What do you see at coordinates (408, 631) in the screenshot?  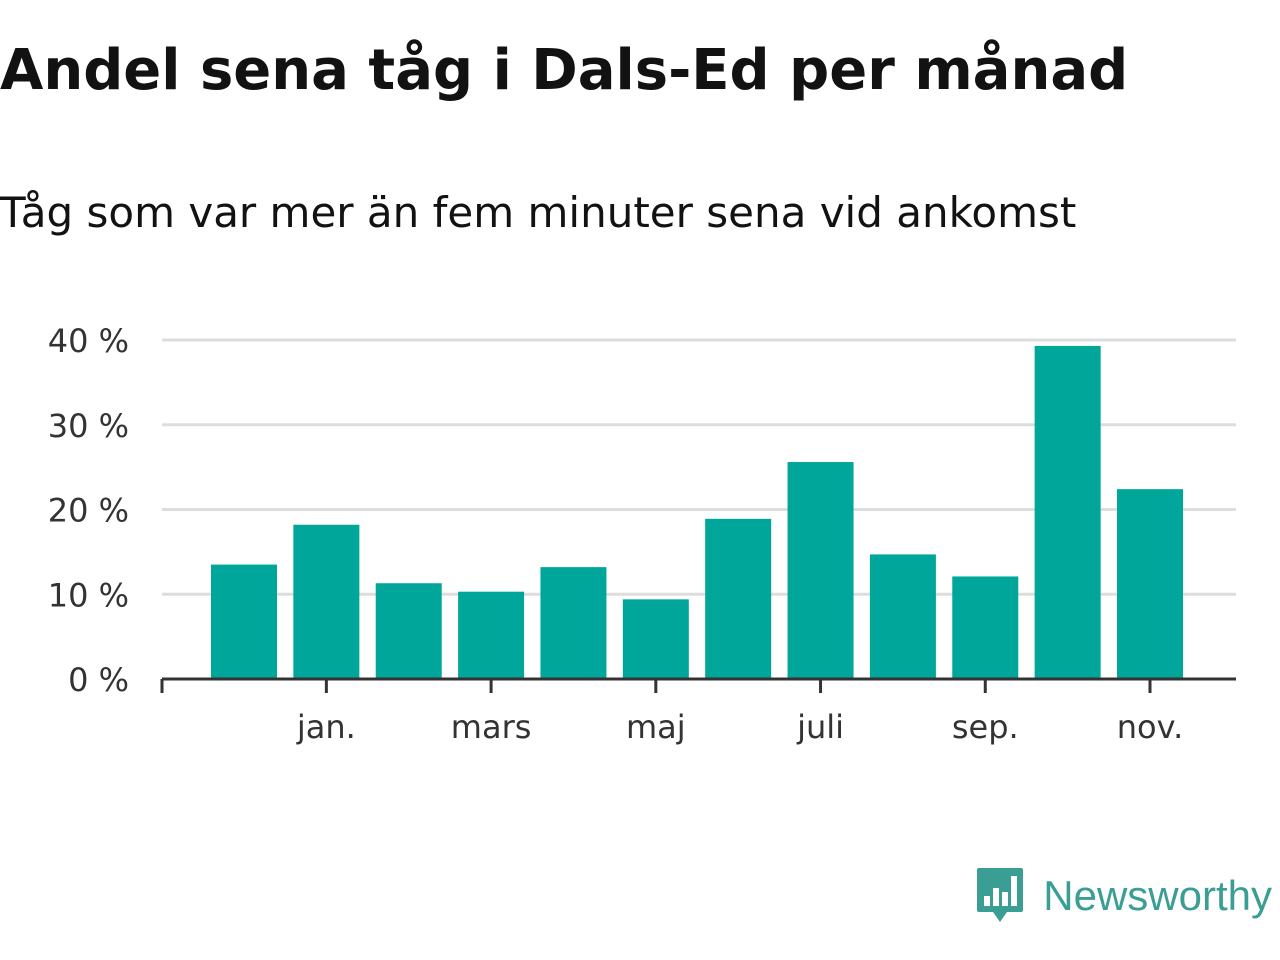 I see `bar-feb` at bounding box center [408, 631].